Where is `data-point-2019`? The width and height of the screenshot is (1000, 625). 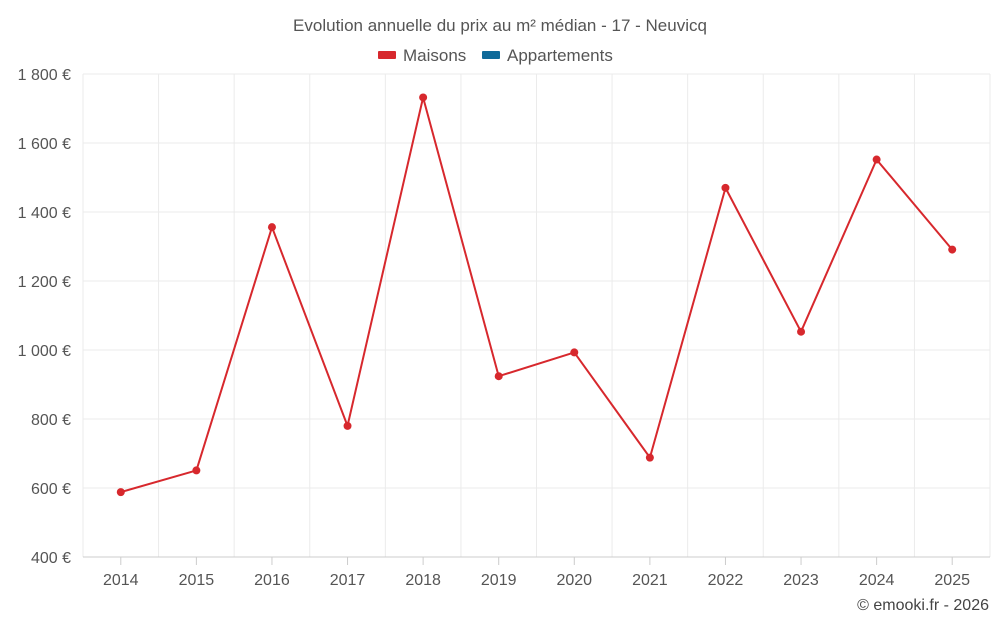
data-point-2019 is located at coordinates (498, 376).